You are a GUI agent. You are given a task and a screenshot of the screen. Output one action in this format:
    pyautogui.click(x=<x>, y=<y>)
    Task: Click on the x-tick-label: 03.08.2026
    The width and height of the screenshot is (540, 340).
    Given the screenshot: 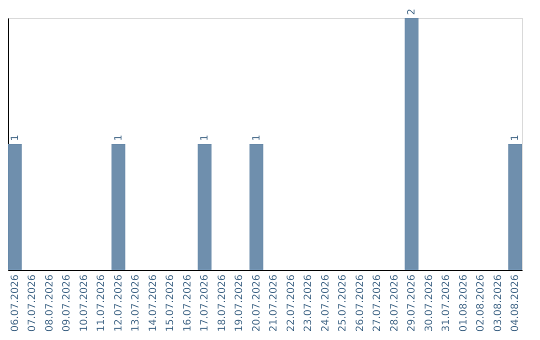 What is the action you would take?
    pyautogui.click(x=498, y=303)
    